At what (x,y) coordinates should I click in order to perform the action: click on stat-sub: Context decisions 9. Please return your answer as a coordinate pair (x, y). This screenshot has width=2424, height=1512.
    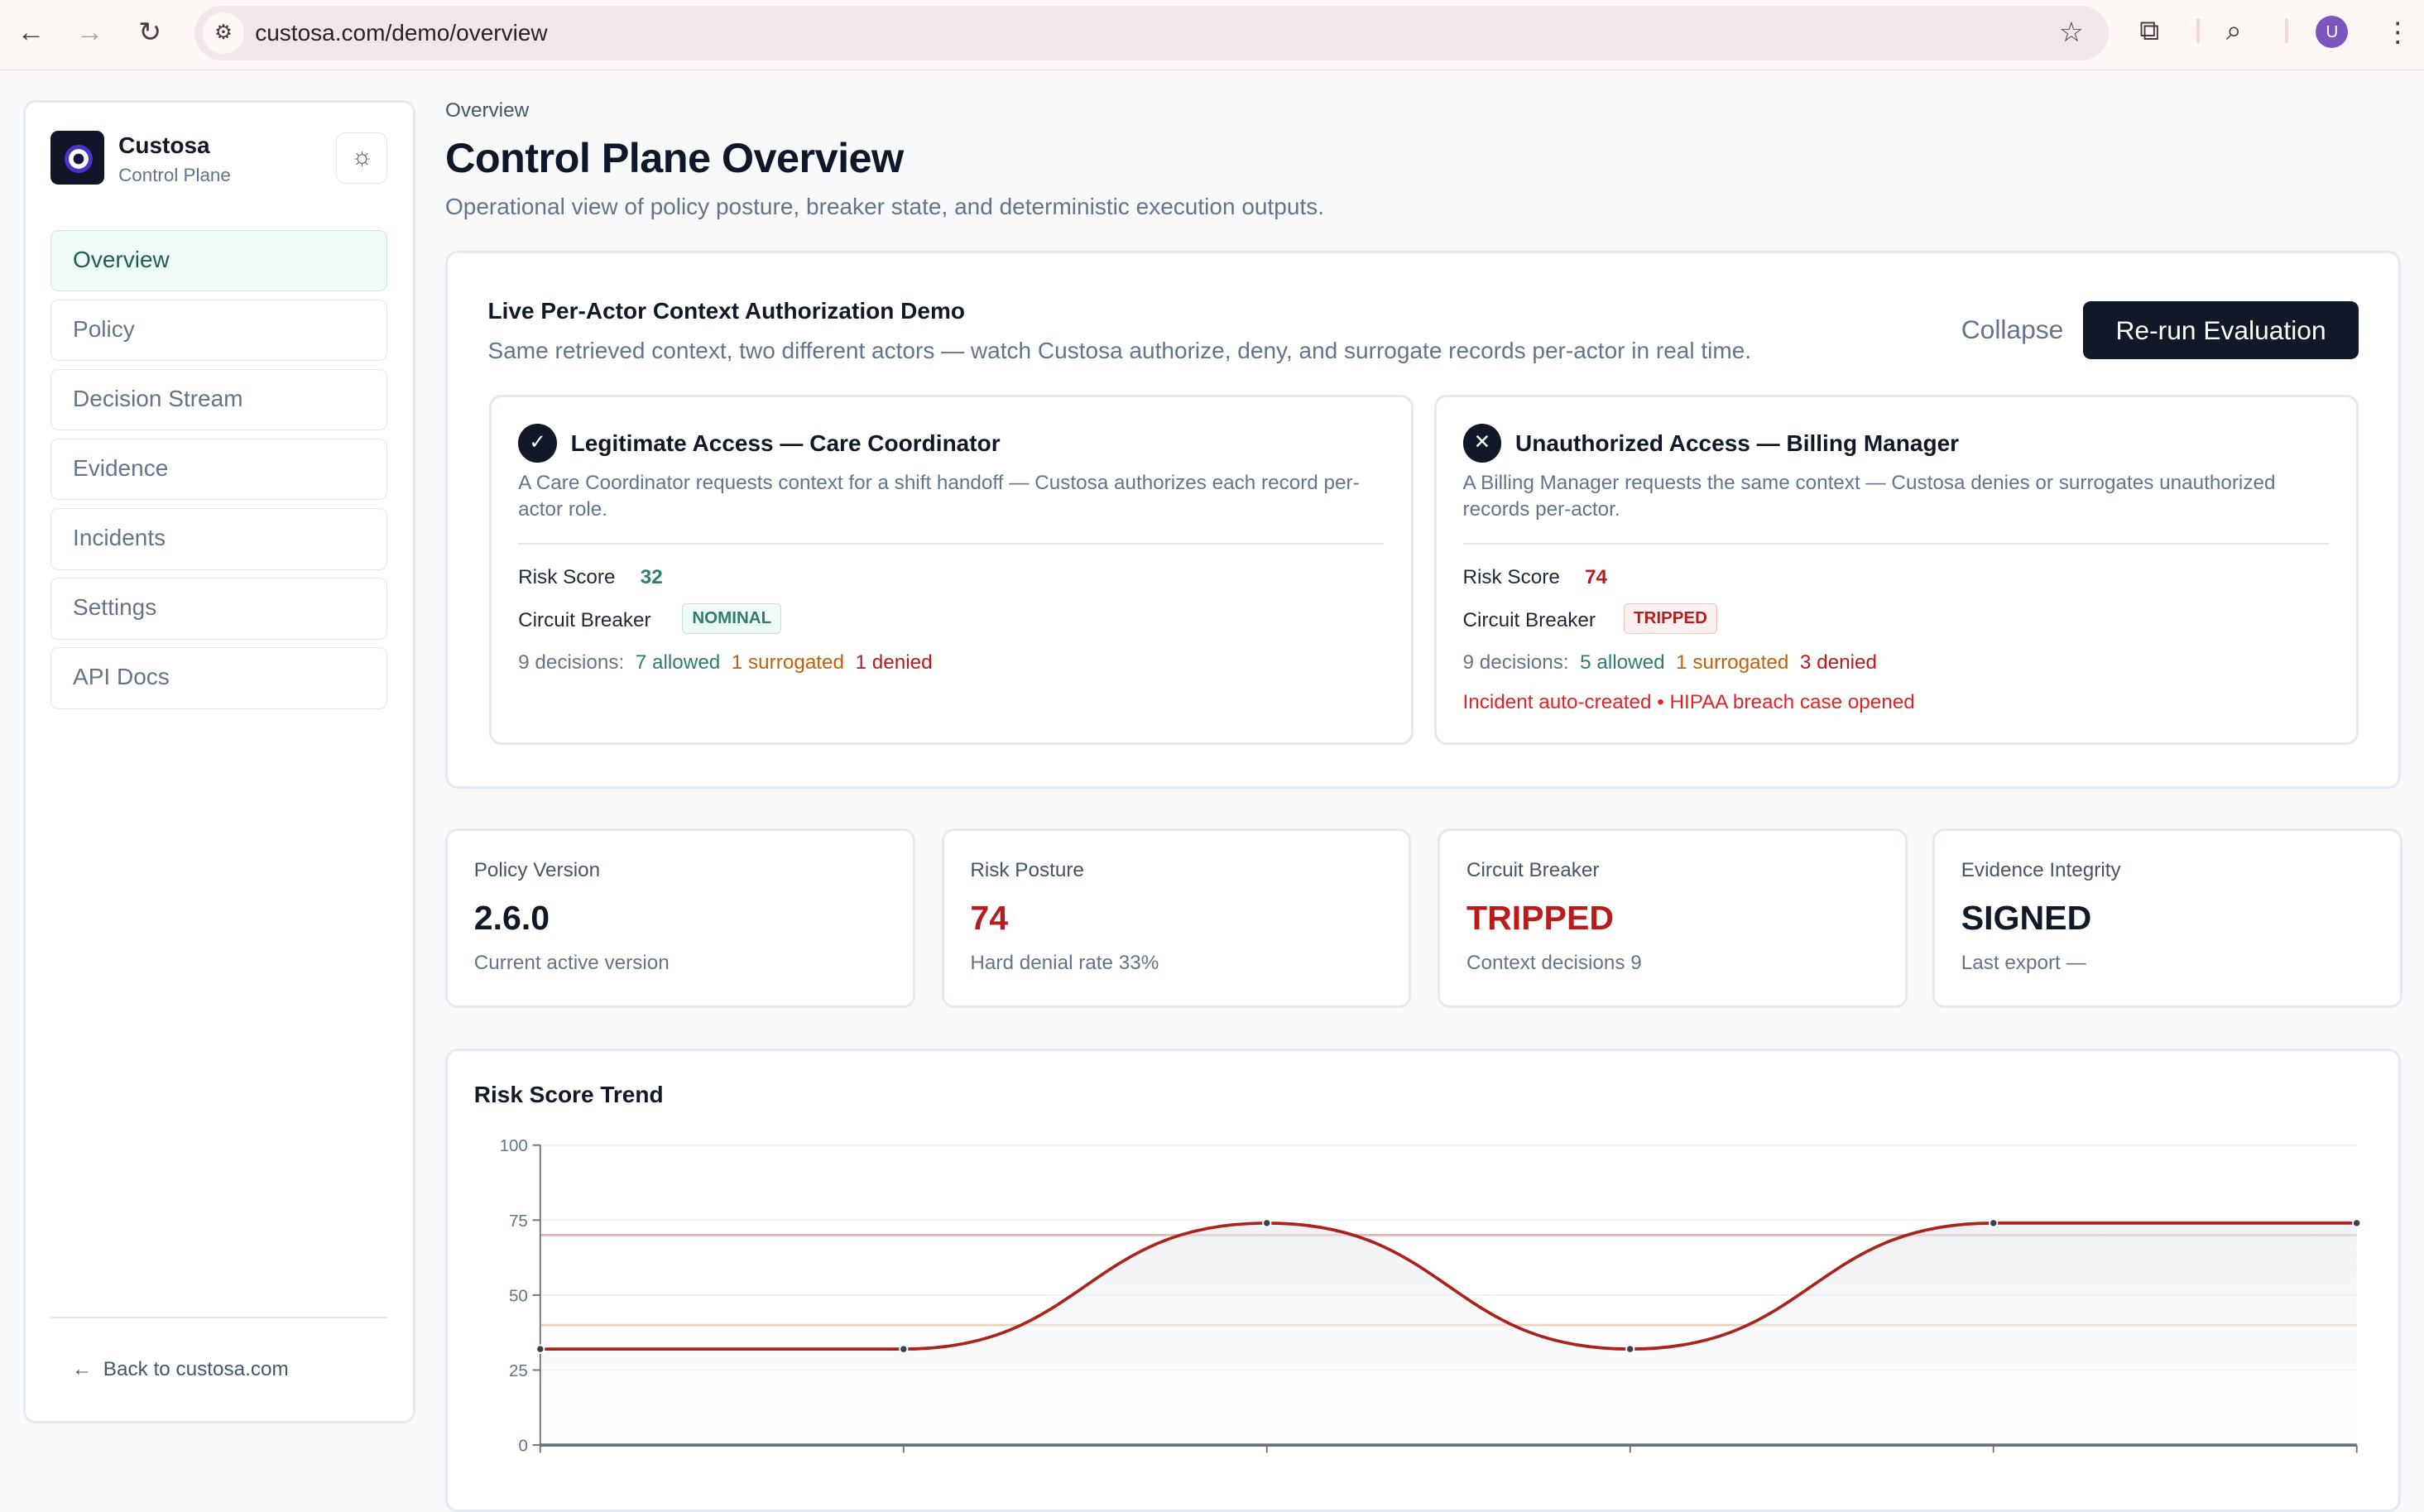
    Looking at the image, I should click on (1554, 962).